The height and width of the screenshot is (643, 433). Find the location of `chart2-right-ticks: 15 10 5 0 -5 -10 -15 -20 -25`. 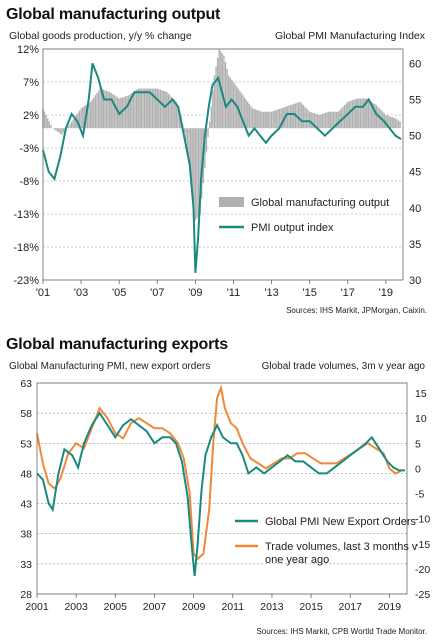

chart2-right-ticks: 15 10 5 0 -5 -10 -15 -20 -25 is located at coordinates (422, 494).